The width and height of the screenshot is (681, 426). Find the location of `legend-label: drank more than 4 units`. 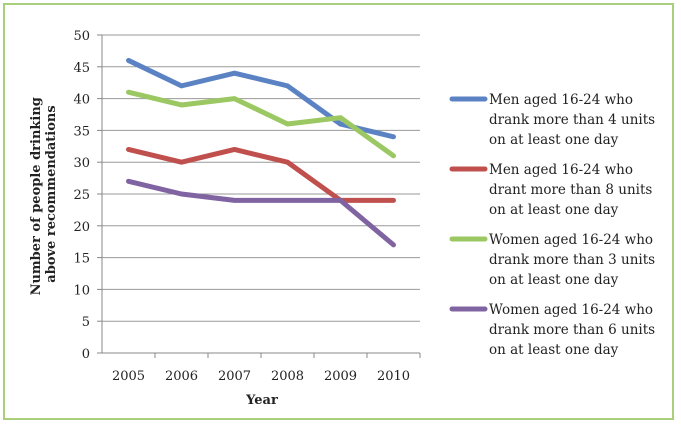

legend-label: drank more than 4 units is located at coordinates (572, 120).